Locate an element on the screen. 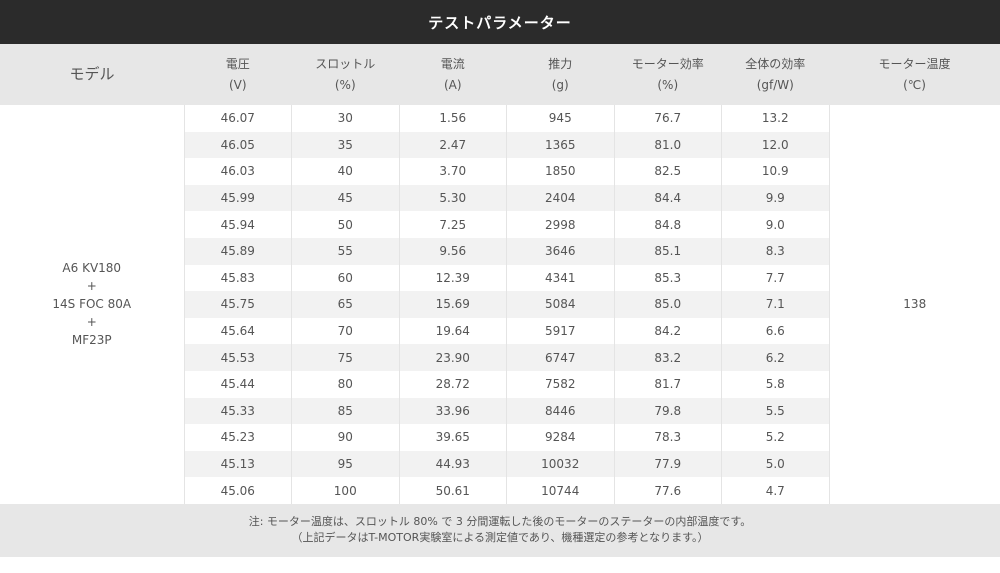 This screenshot has width=1000, height=573. cell-thrust: 2998 is located at coordinates (560, 224).